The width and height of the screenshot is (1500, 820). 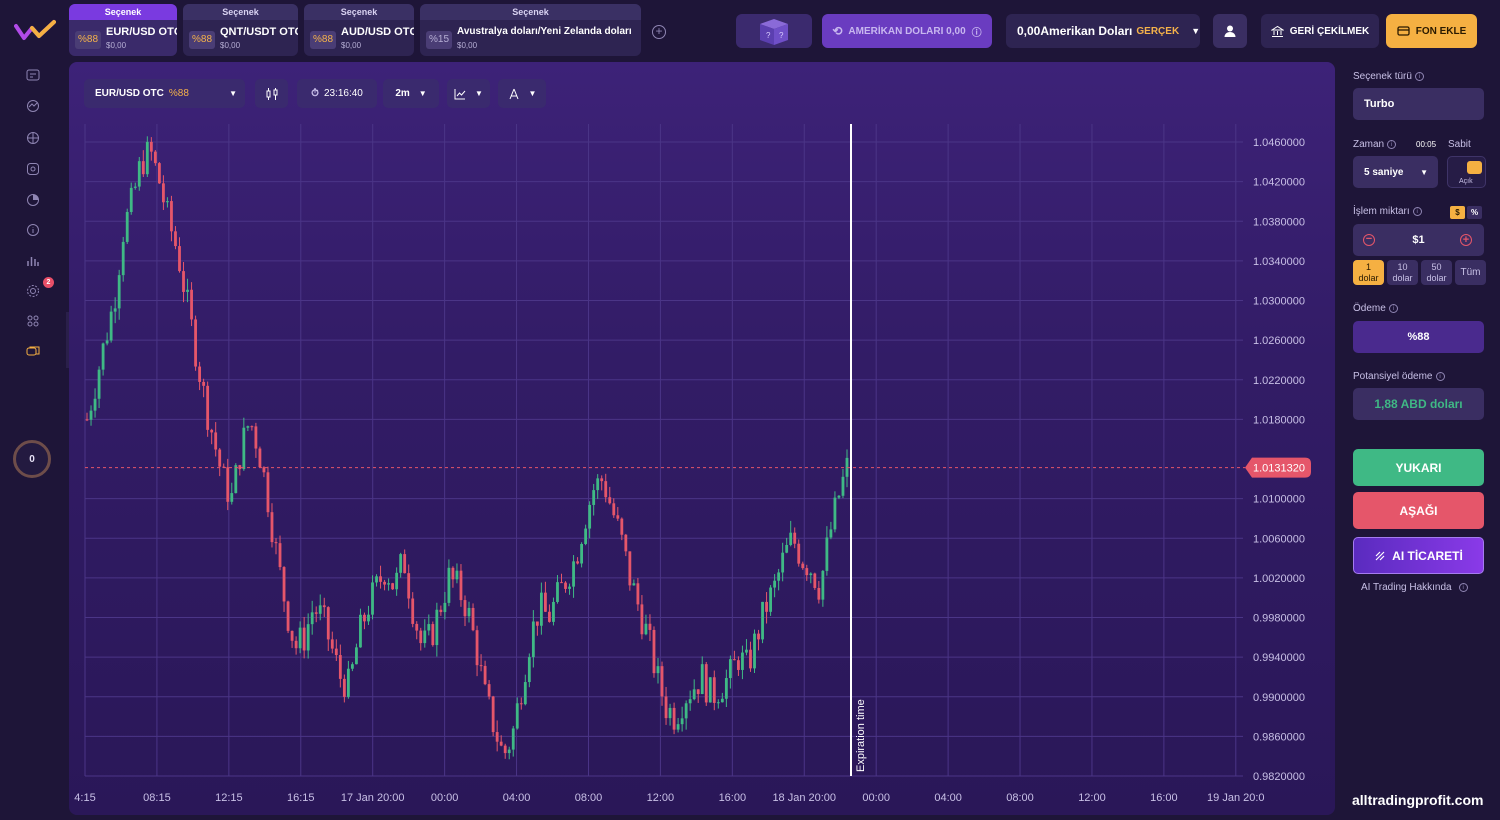 I want to click on market-icon, so click(x=33, y=106).